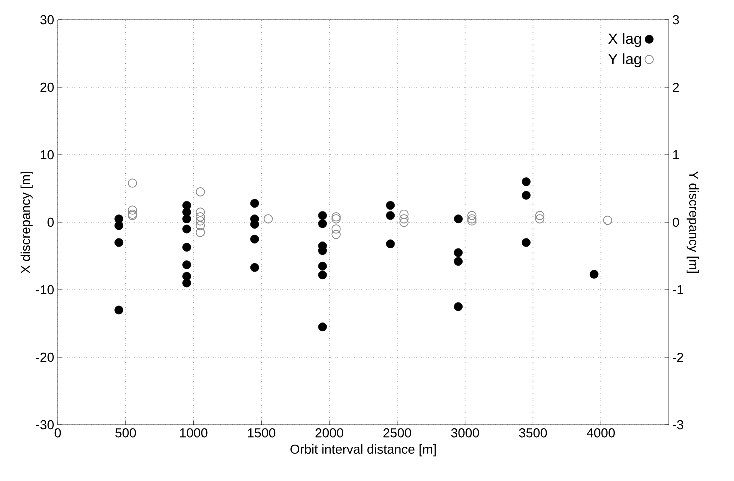  Describe the element at coordinates (58, 433) in the screenshot. I see `x-tick-label: 0` at that location.